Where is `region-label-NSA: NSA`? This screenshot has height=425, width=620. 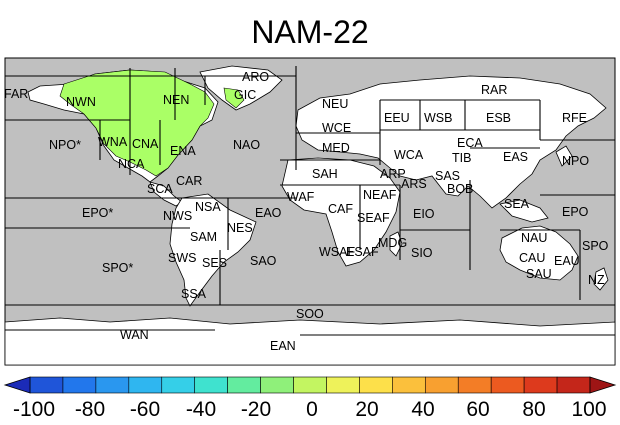
region-label-NSA: NSA is located at coordinates (208, 207).